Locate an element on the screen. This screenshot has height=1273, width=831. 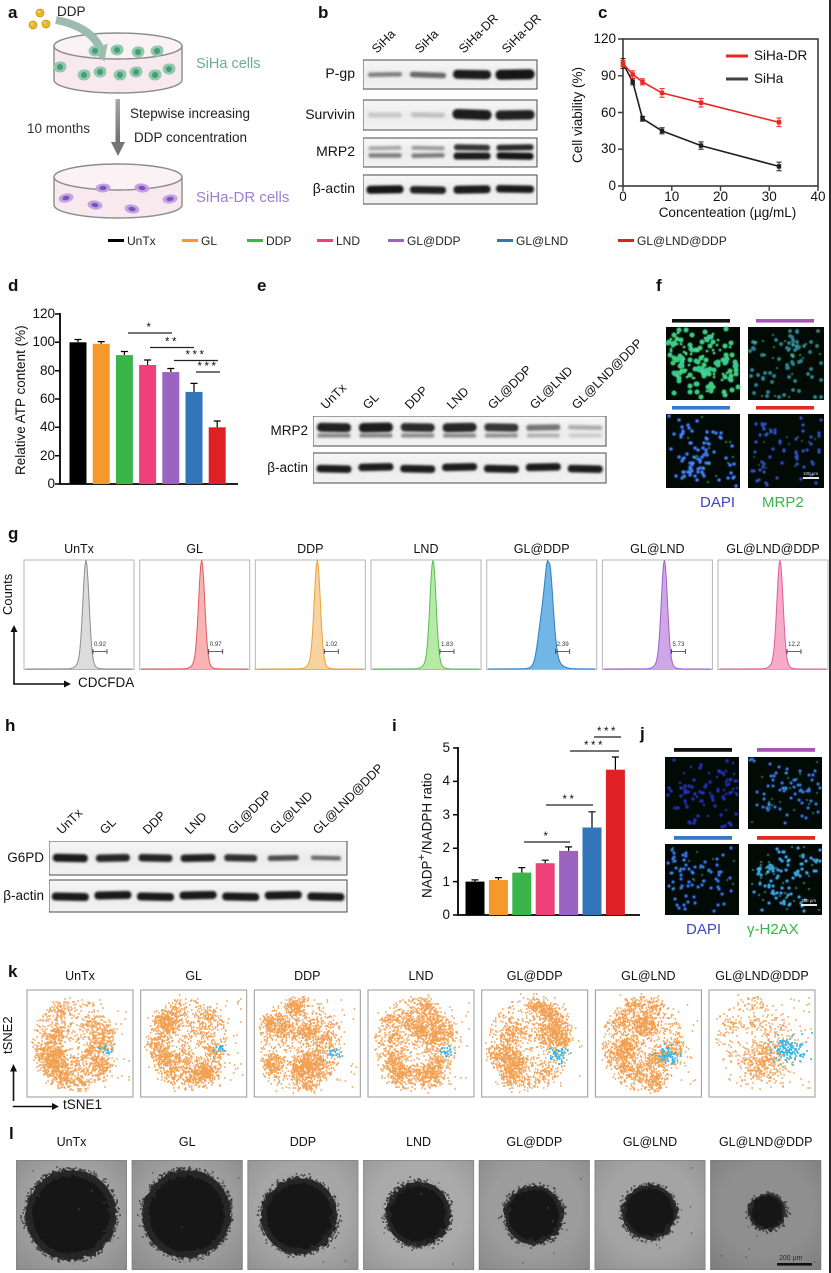
svg-text: 2.39 is located at coordinates (563, 644).